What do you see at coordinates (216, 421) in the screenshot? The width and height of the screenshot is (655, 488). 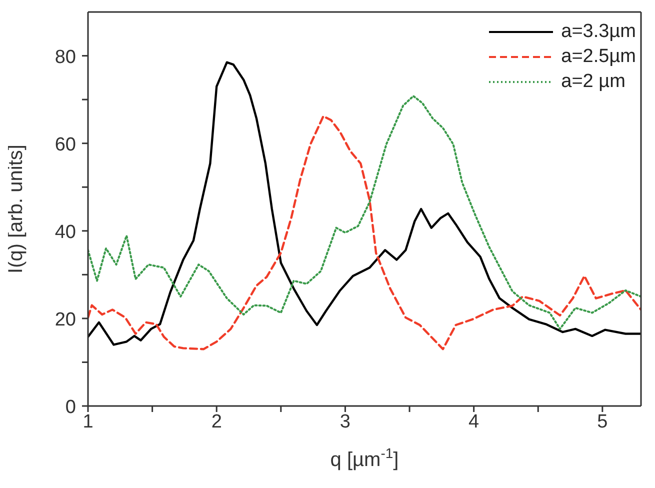 I see `x-tick-label: 2` at bounding box center [216, 421].